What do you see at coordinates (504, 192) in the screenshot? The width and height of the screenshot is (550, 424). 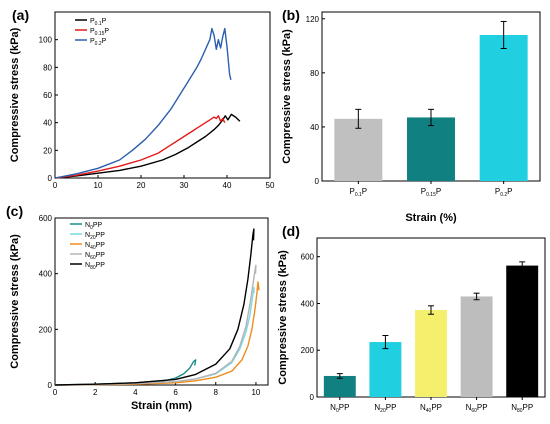 I see `category-label-2: P0.2P` at bounding box center [504, 192].